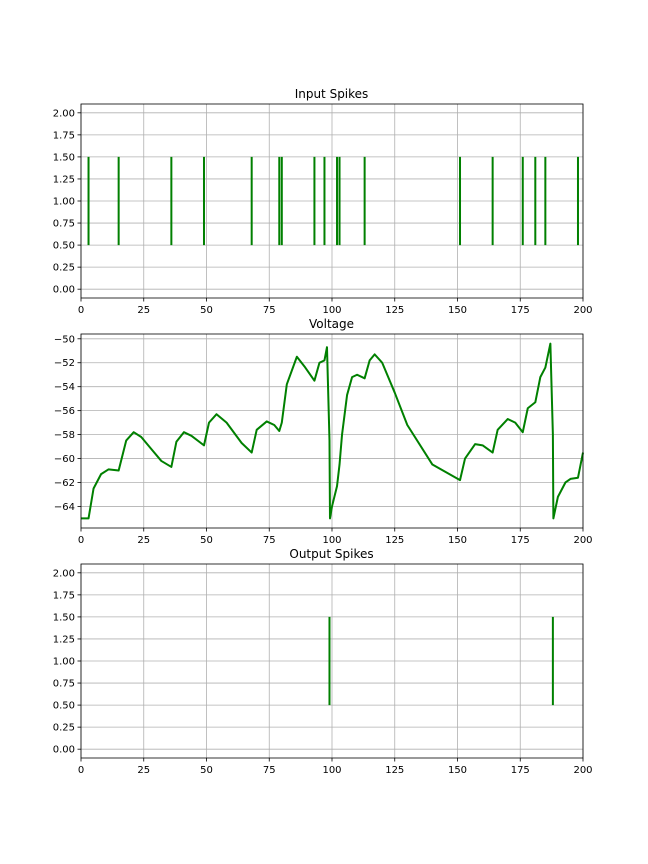 Image resolution: width=648 pixels, height=864 pixels. I want to click on output-spikes-y-tick-label: 2.00, so click(64, 573).